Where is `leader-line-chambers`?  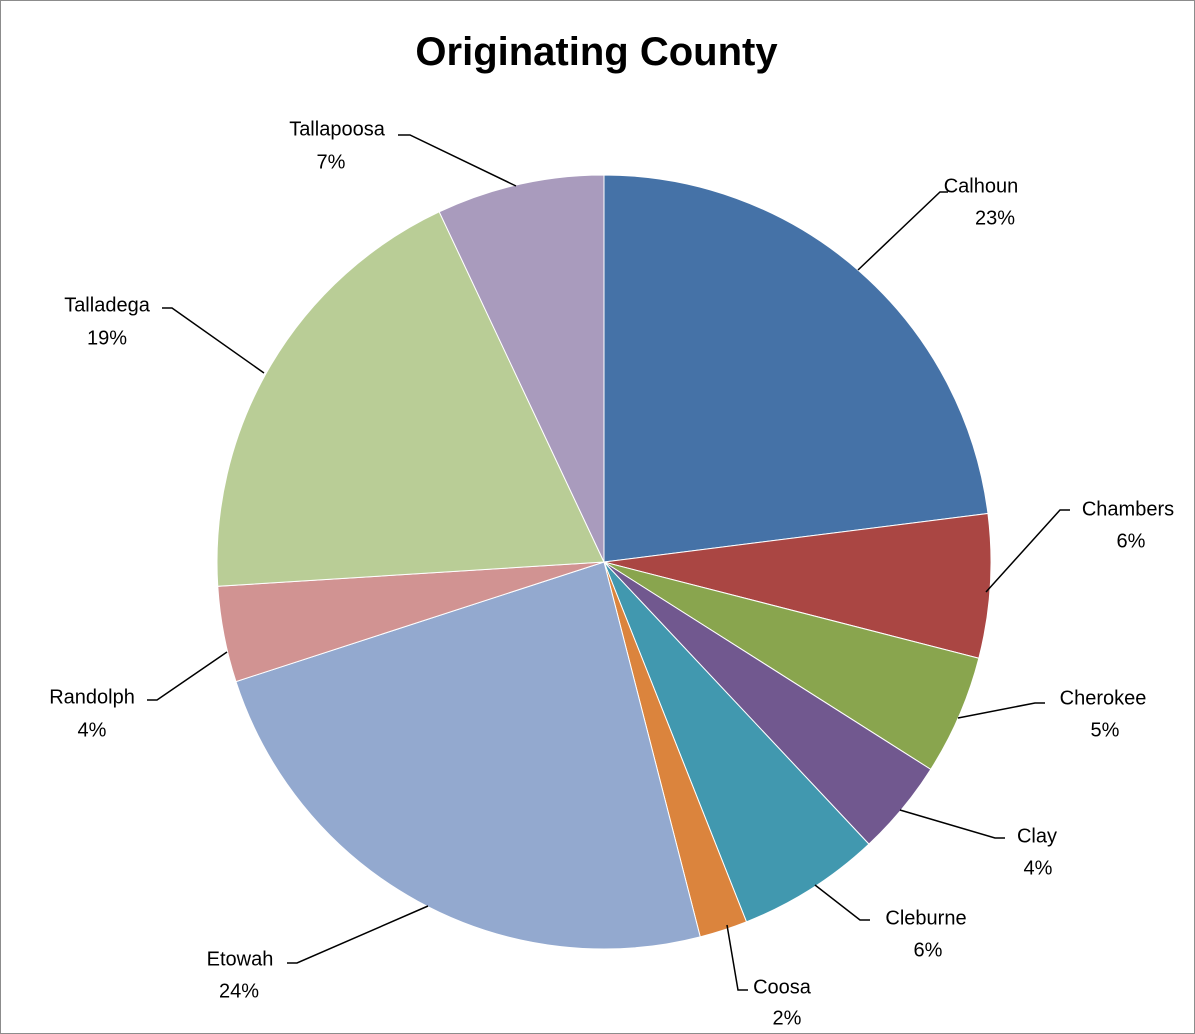
leader-line-chambers is located at coordinates (1027, 551).